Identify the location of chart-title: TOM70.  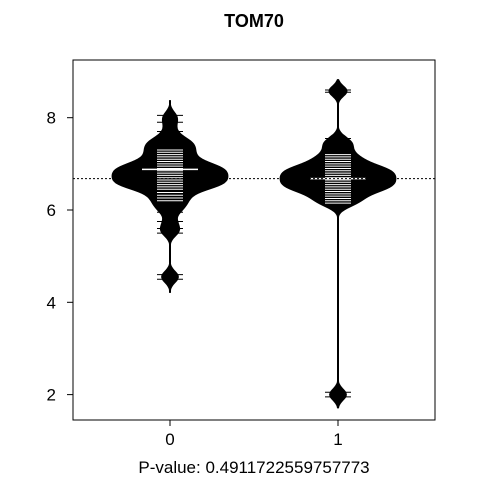
(254, 21).